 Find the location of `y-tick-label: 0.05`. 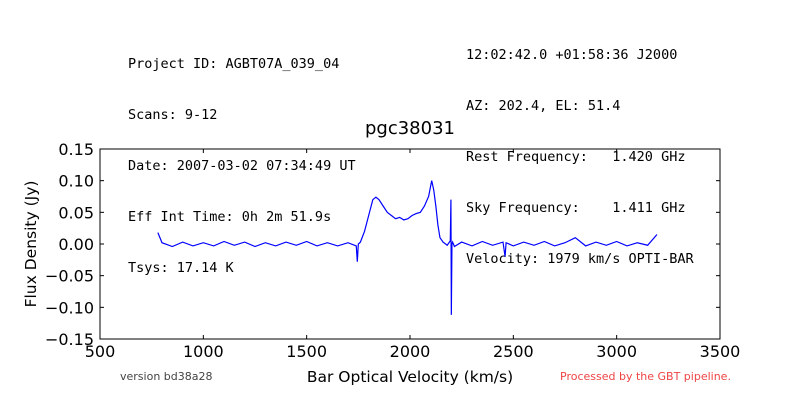

y-tick-label: 0.05 is located at coordinates (76, 212).